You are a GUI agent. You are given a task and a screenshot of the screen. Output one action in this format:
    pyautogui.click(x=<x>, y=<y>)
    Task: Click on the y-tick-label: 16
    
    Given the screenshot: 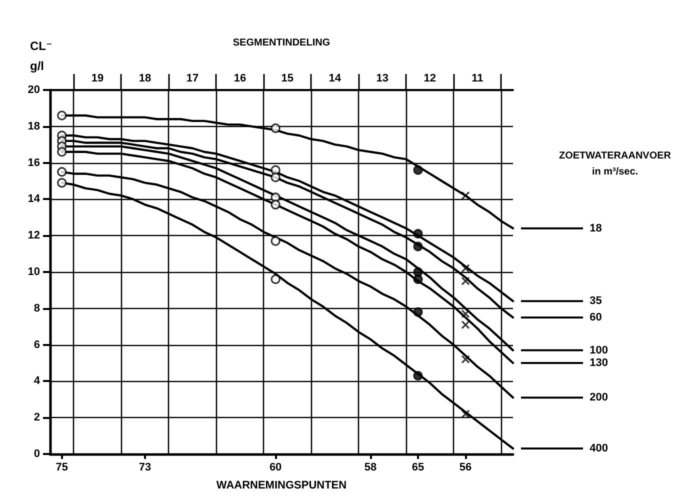 What is the action you would take?
    pyautogui.click(x=34, y=162)
    